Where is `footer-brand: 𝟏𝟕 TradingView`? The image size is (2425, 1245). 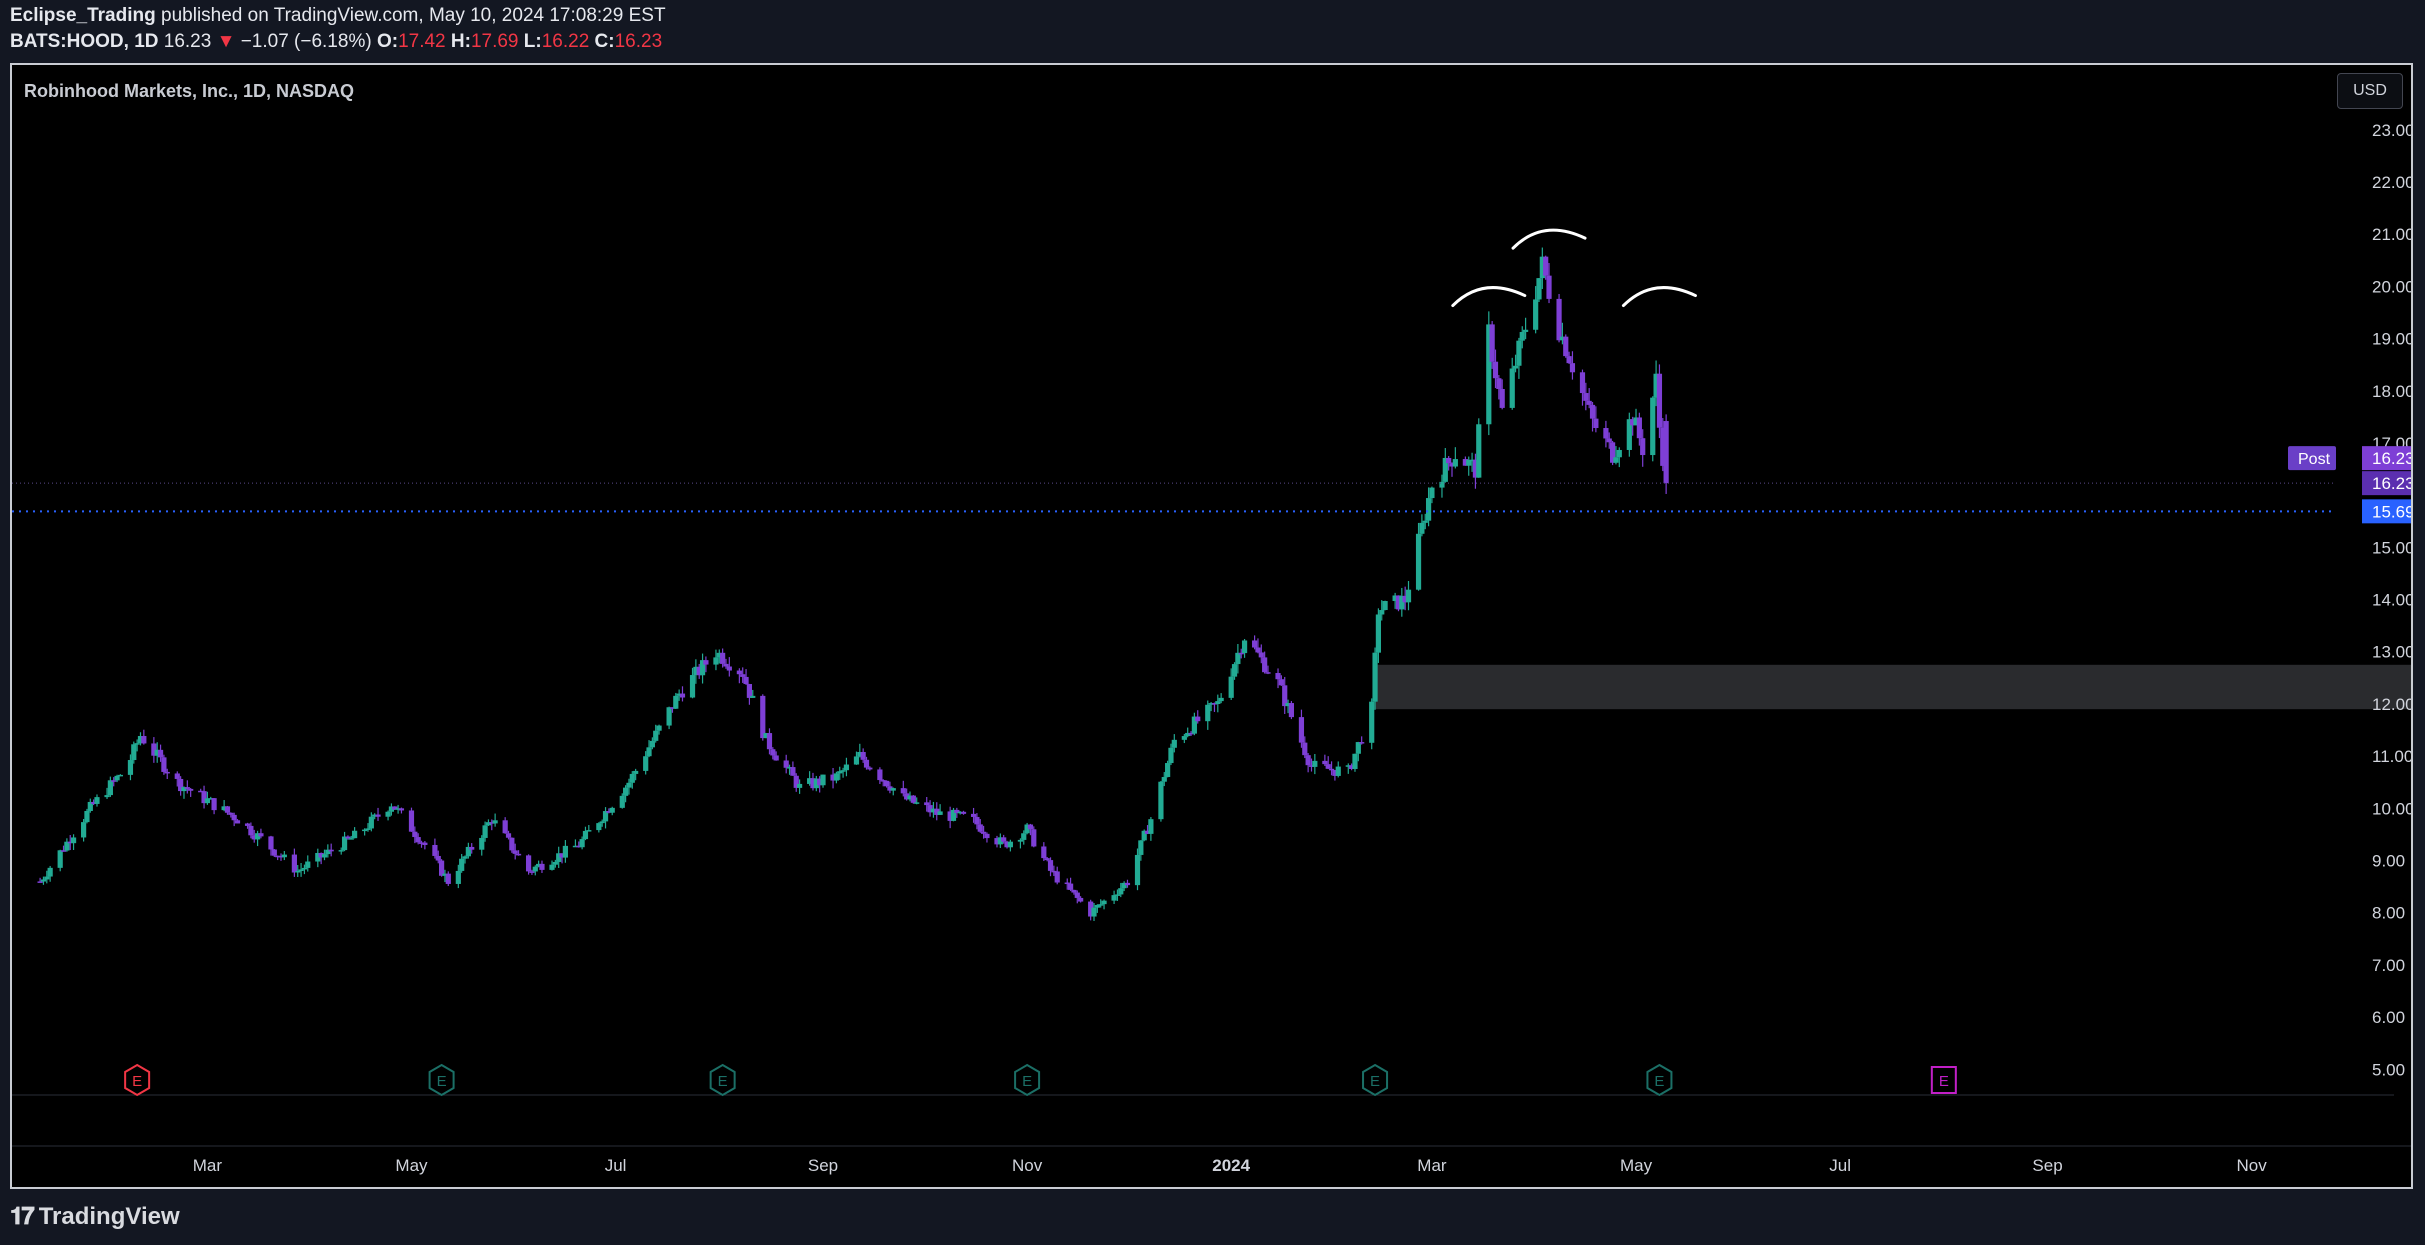
footer-brand: 𝟏𝟕 TradingView is located at coordinates (95, 1217).